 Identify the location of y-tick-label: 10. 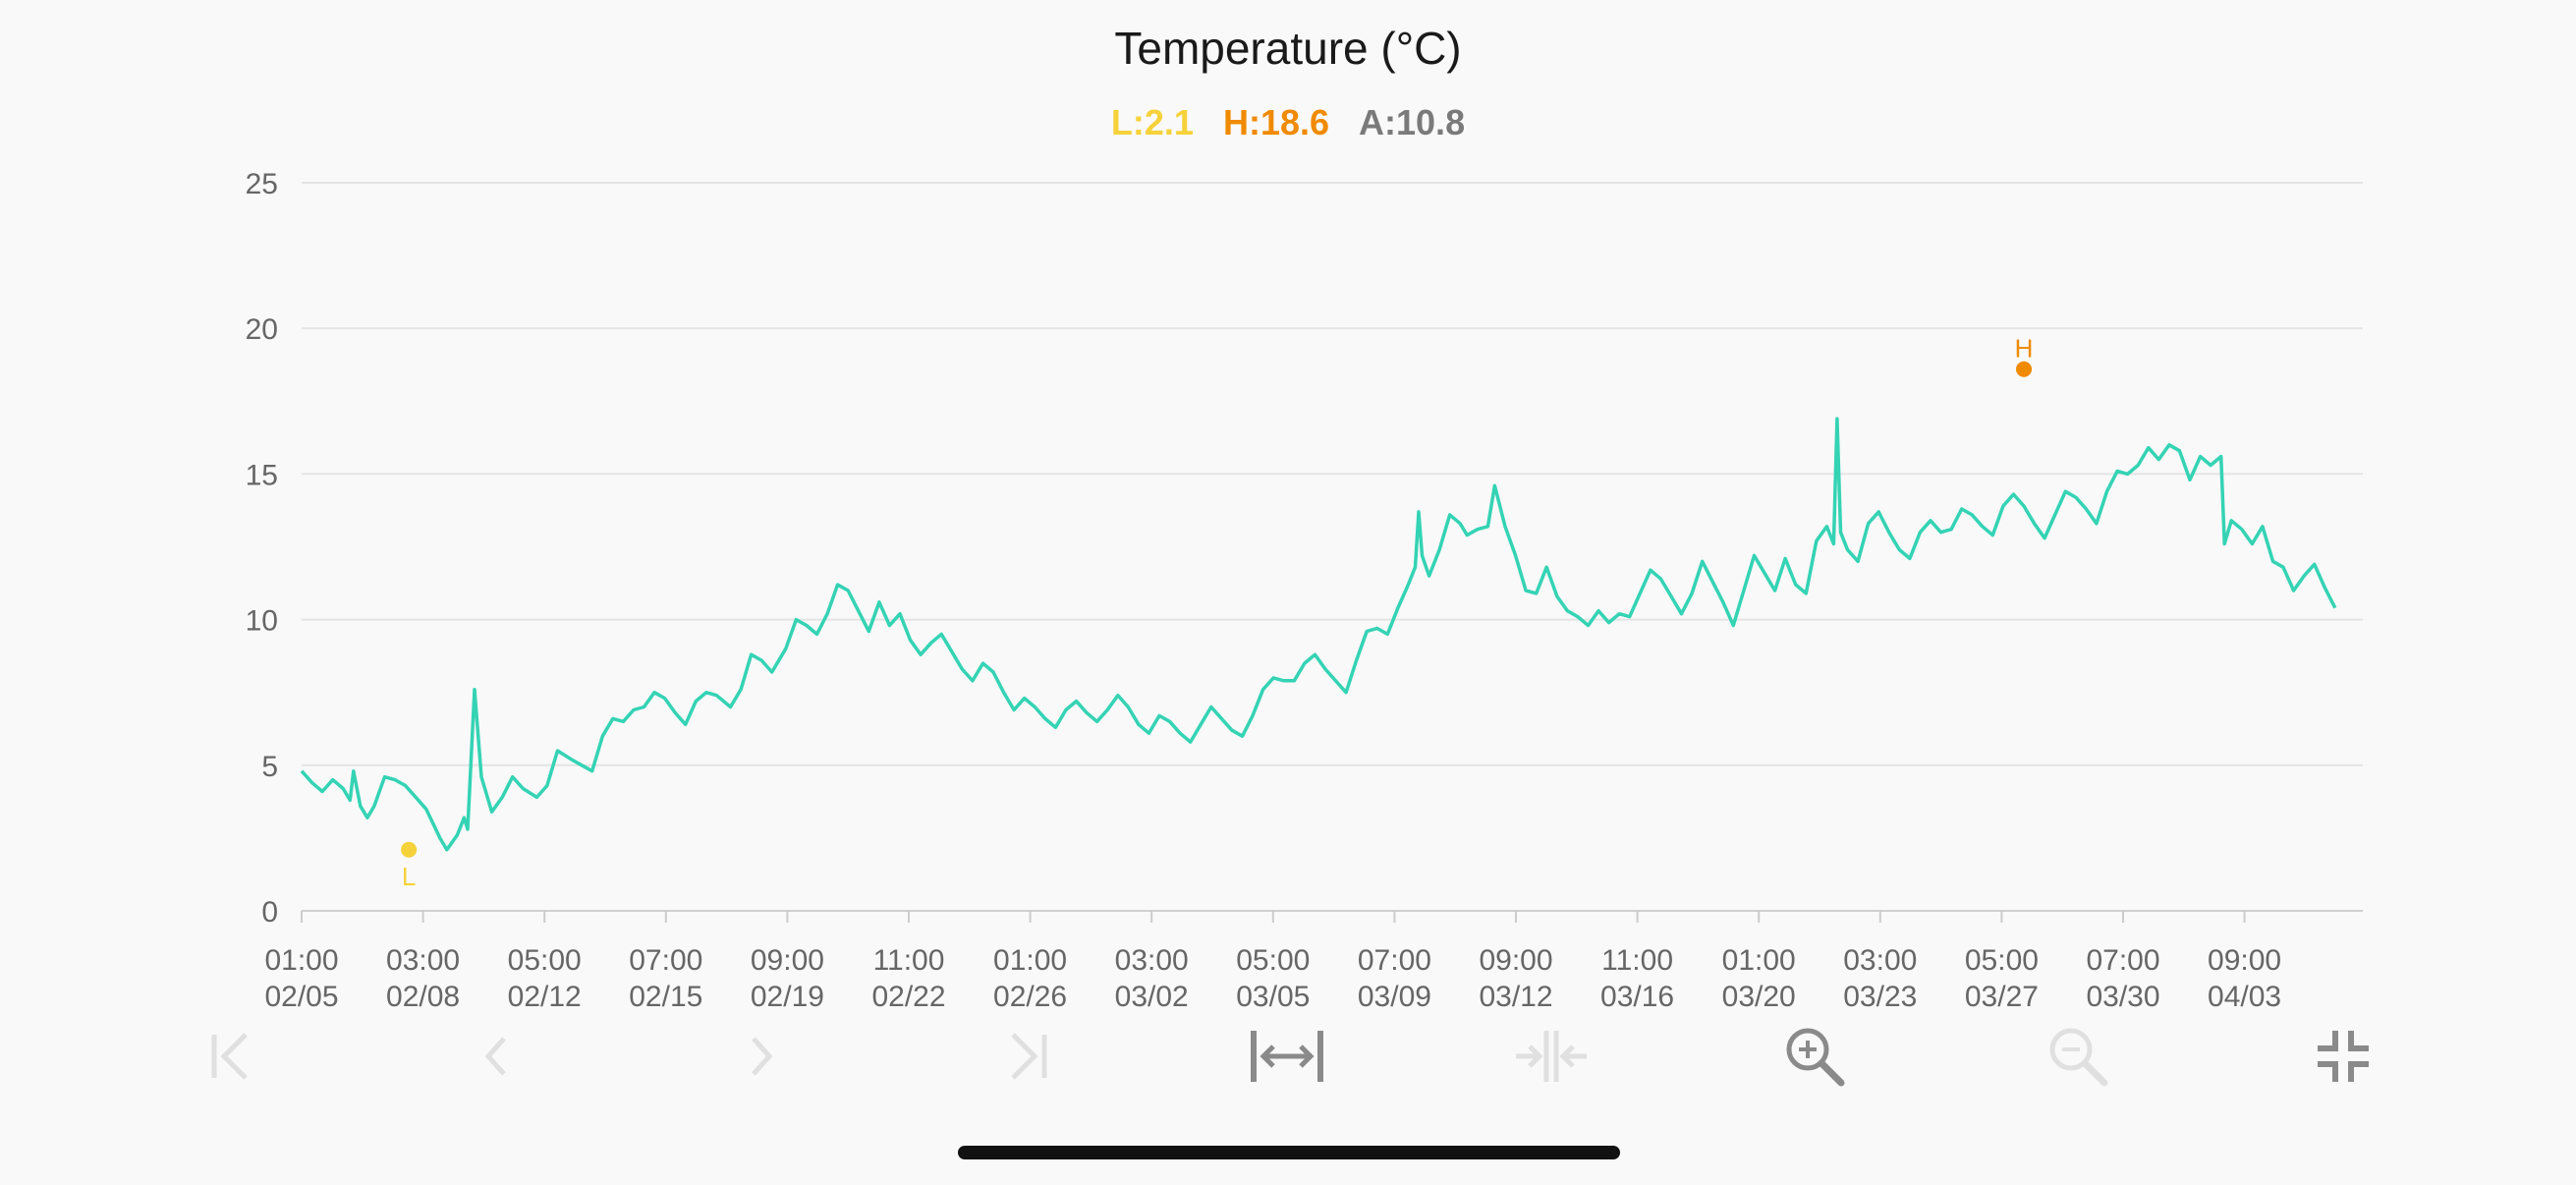
(262, 622).